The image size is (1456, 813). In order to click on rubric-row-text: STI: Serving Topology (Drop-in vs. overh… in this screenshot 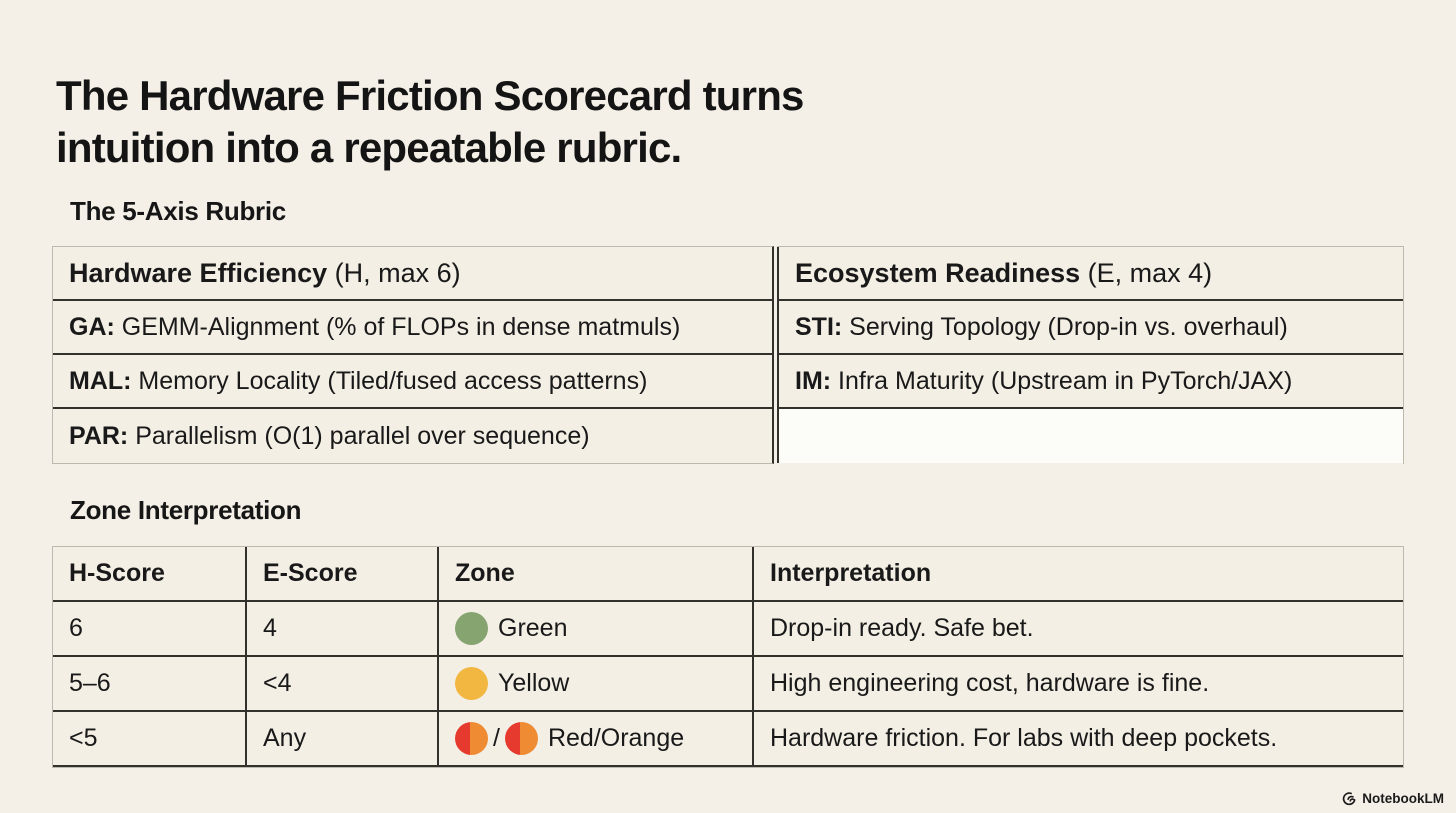, I will do `click(1041, 326)`.